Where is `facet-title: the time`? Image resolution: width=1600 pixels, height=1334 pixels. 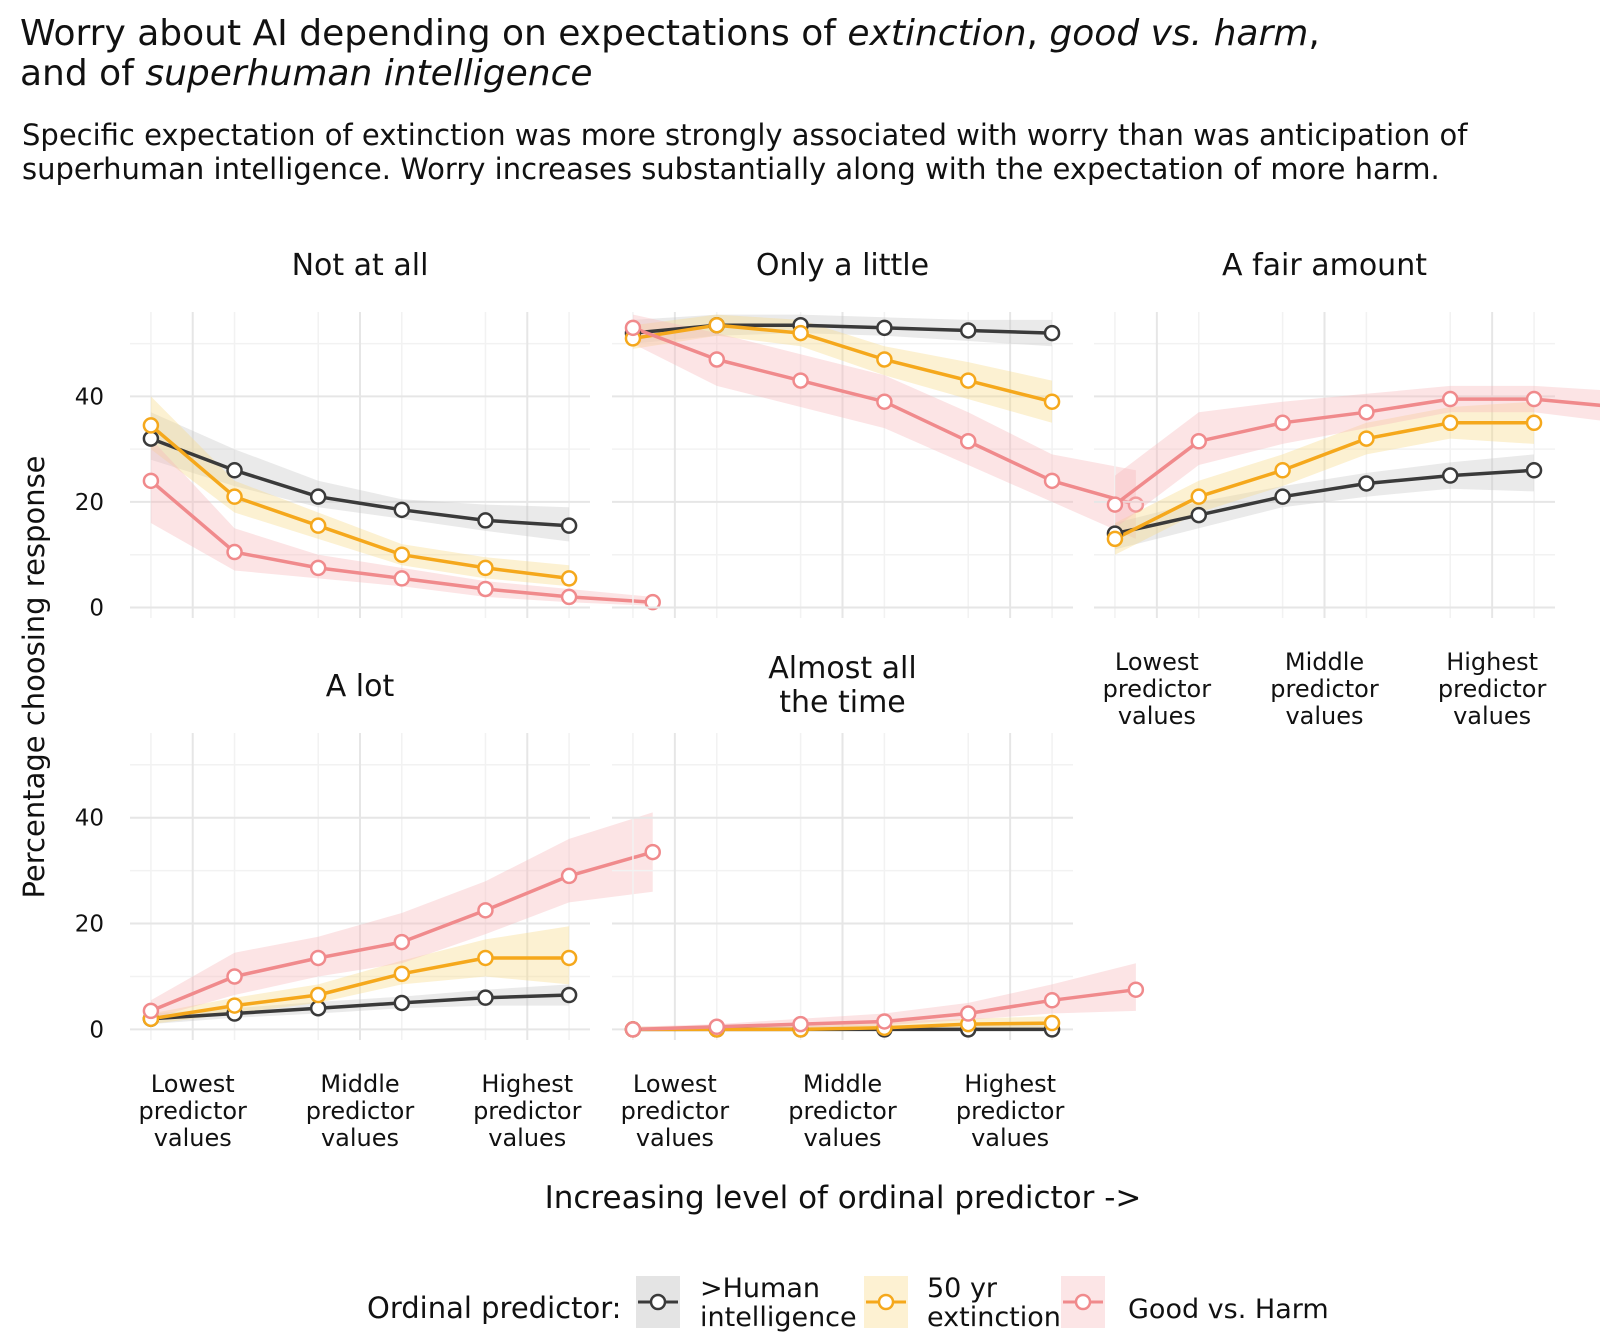
facet-title: the time is located at coordinates (842, 702).